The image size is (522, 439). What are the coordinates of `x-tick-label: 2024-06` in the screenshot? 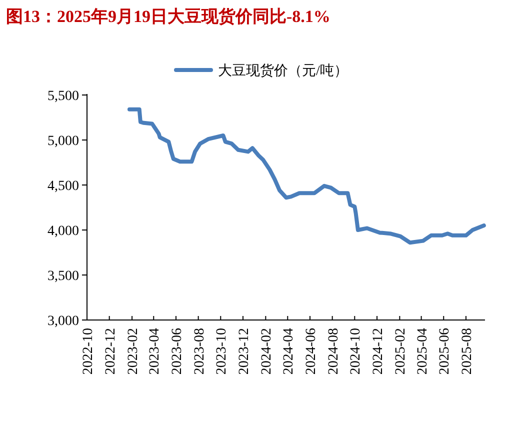 It's located at (311, 351).